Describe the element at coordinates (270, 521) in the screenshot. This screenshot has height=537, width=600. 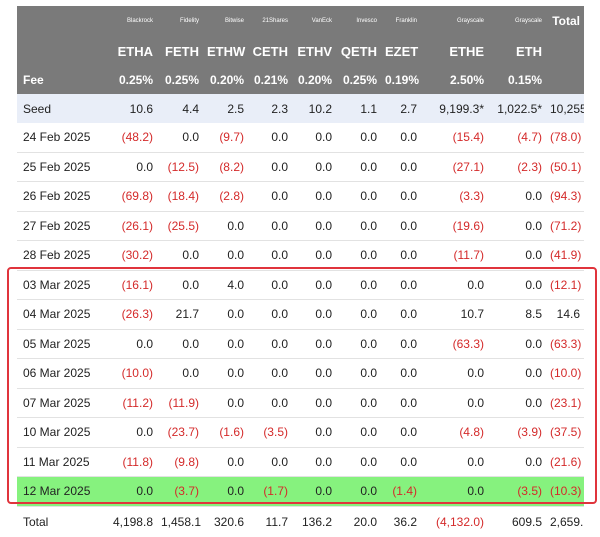
I see `table-cell: 11.7` at that location.